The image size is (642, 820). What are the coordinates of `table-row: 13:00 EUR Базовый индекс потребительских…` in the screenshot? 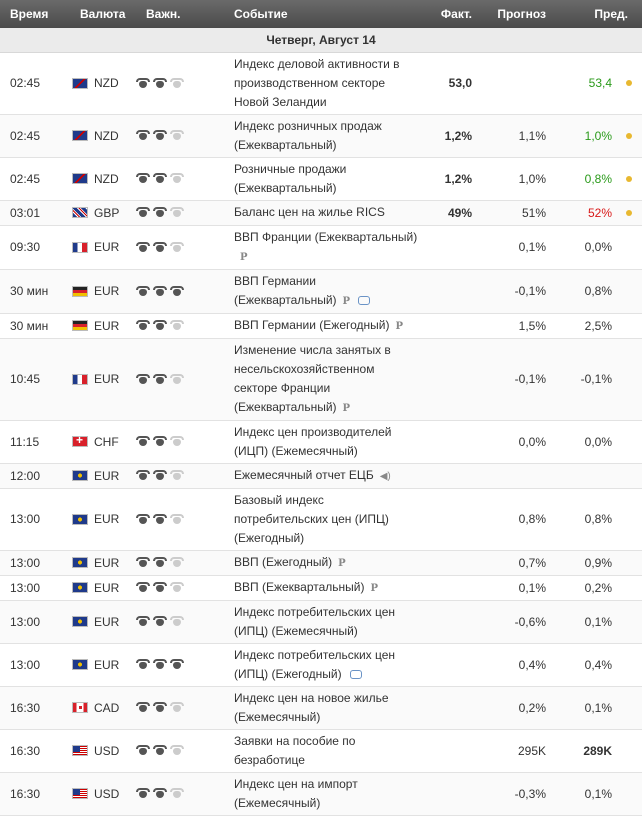 It's located at (321, 519).